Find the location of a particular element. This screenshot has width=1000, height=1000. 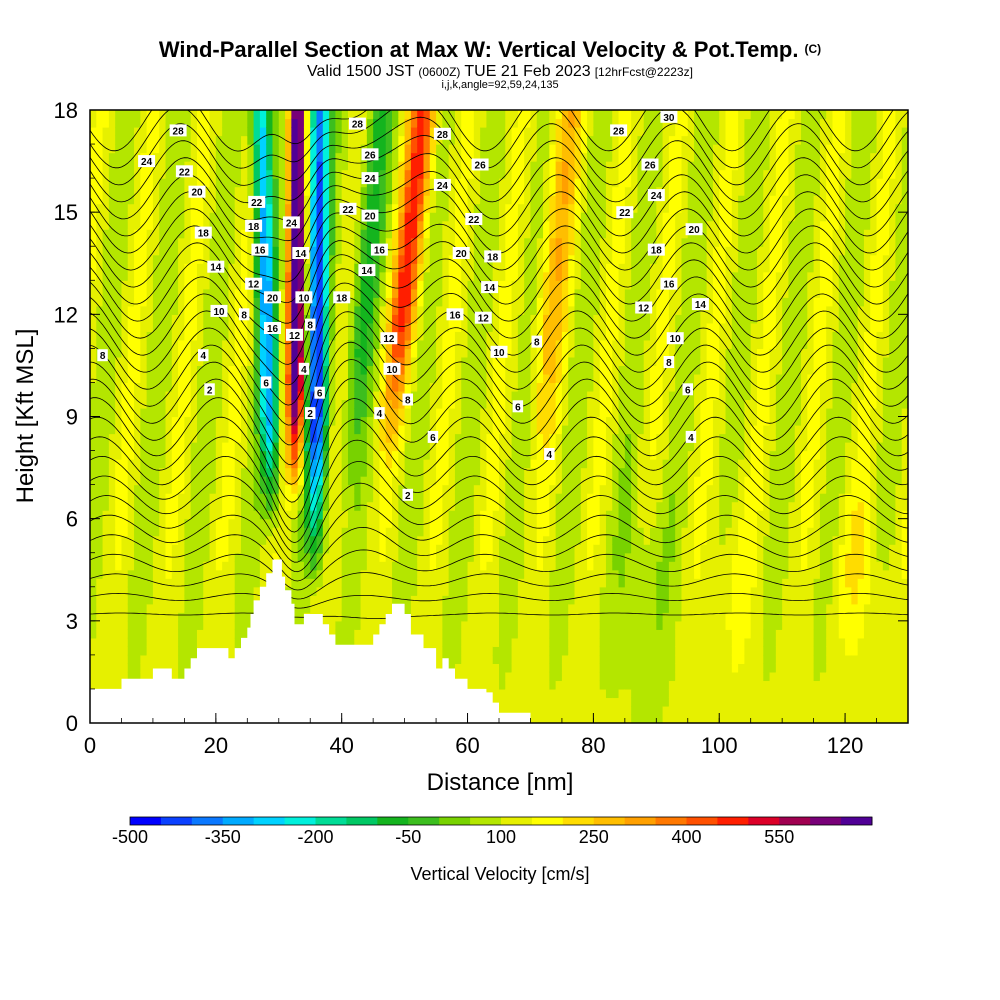

colorbar-tick-label: 250 is located at coordinates (594, 837).